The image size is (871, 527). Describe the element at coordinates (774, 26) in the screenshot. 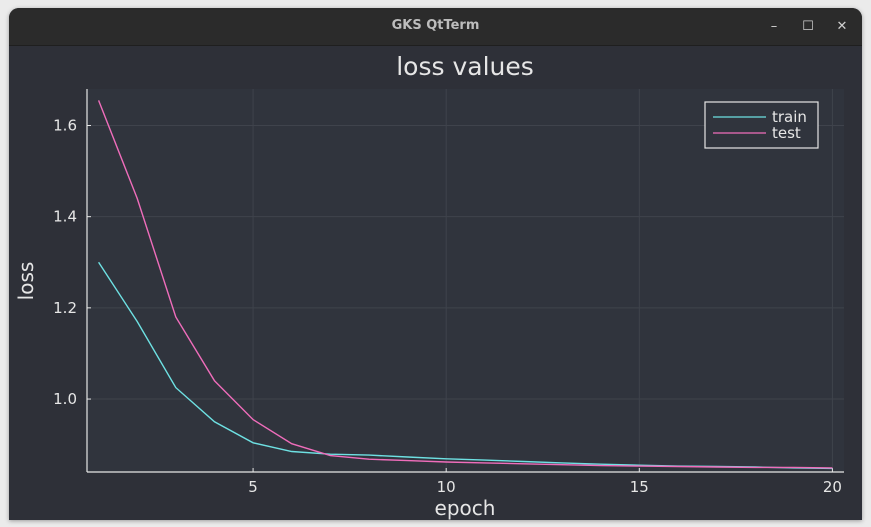

I see `minimize-button: –` at that location.